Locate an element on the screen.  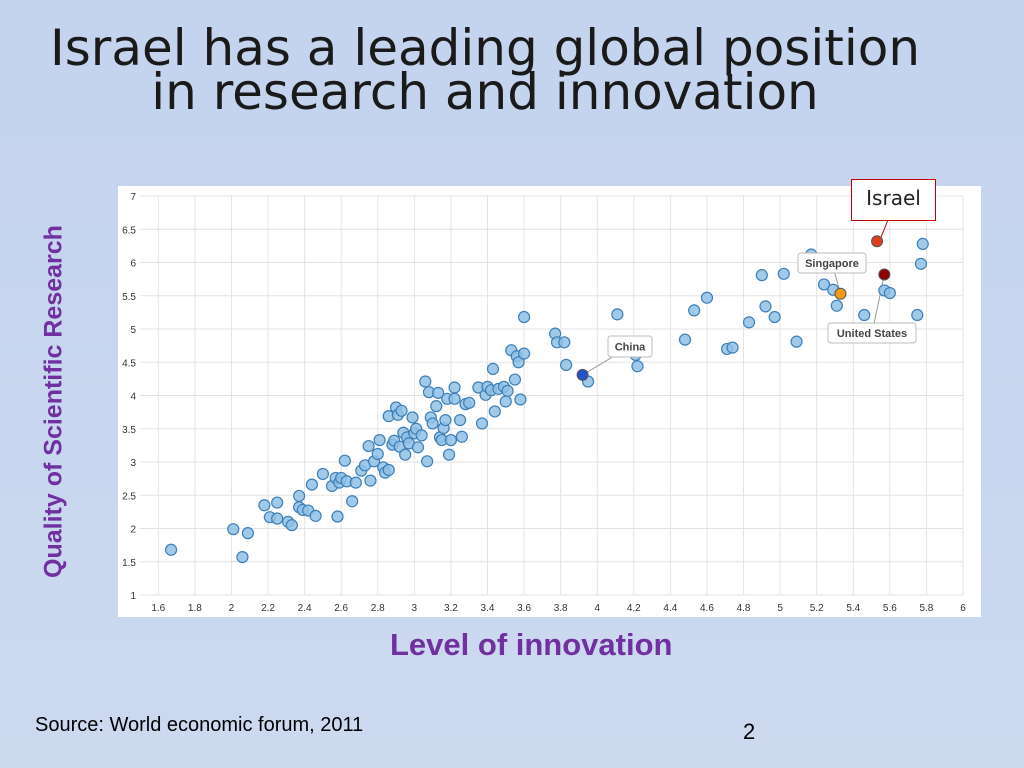
x-tick-label: 3.2 is located at coordinates (451, 608).